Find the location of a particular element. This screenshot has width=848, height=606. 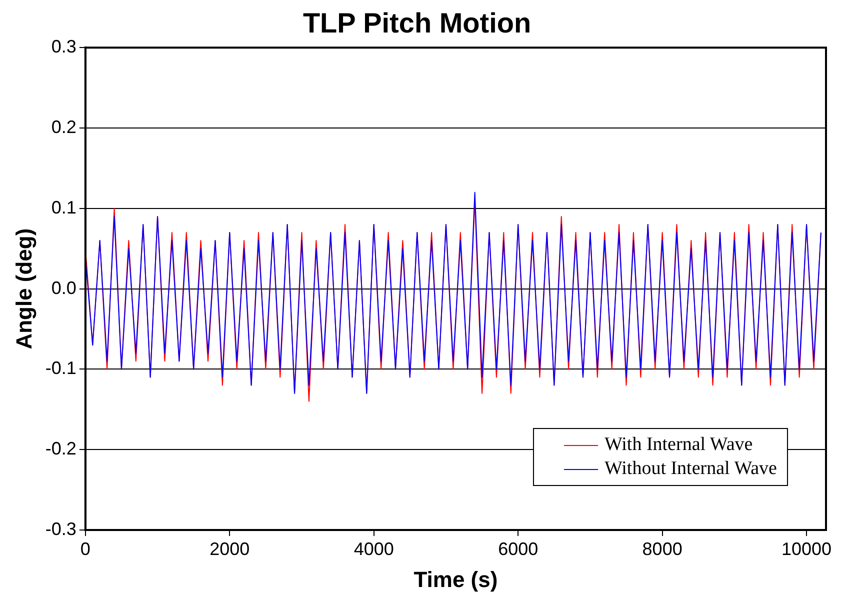

x-tick-label: 8000 is located at coordinates (662, 548).